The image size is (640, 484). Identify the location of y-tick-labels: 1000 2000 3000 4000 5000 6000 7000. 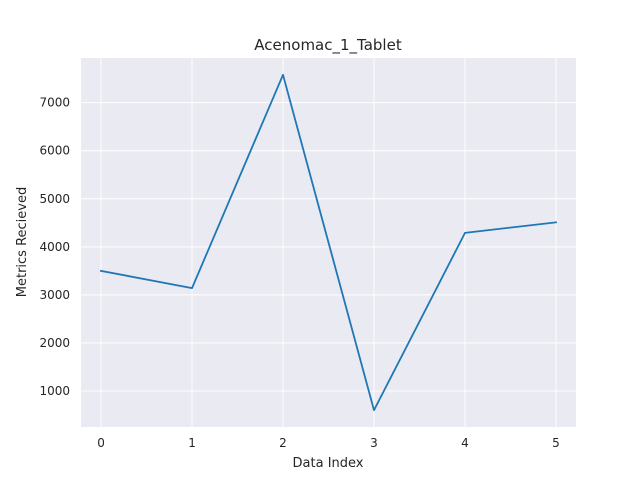
(54, 247).